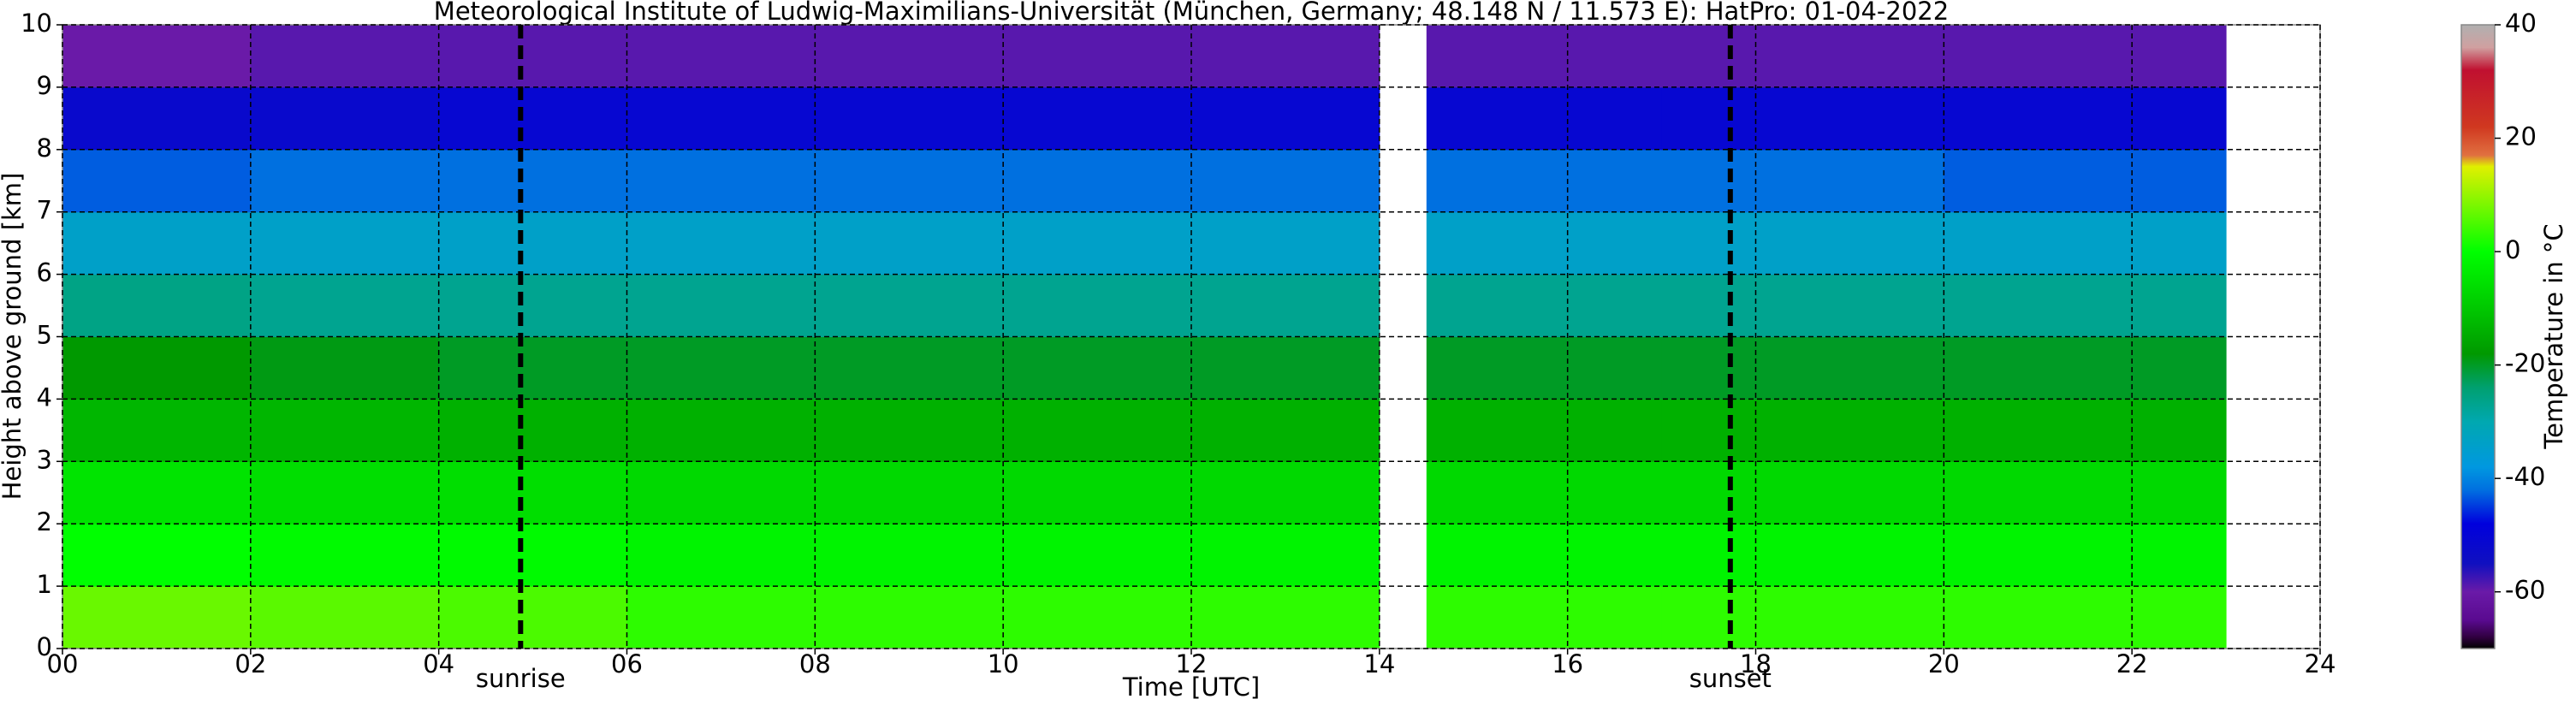  What do you see at coordinates (2132, 663) in the screenshot?
I see `x-tick-label: 22` at bounding box center [2132, 663].